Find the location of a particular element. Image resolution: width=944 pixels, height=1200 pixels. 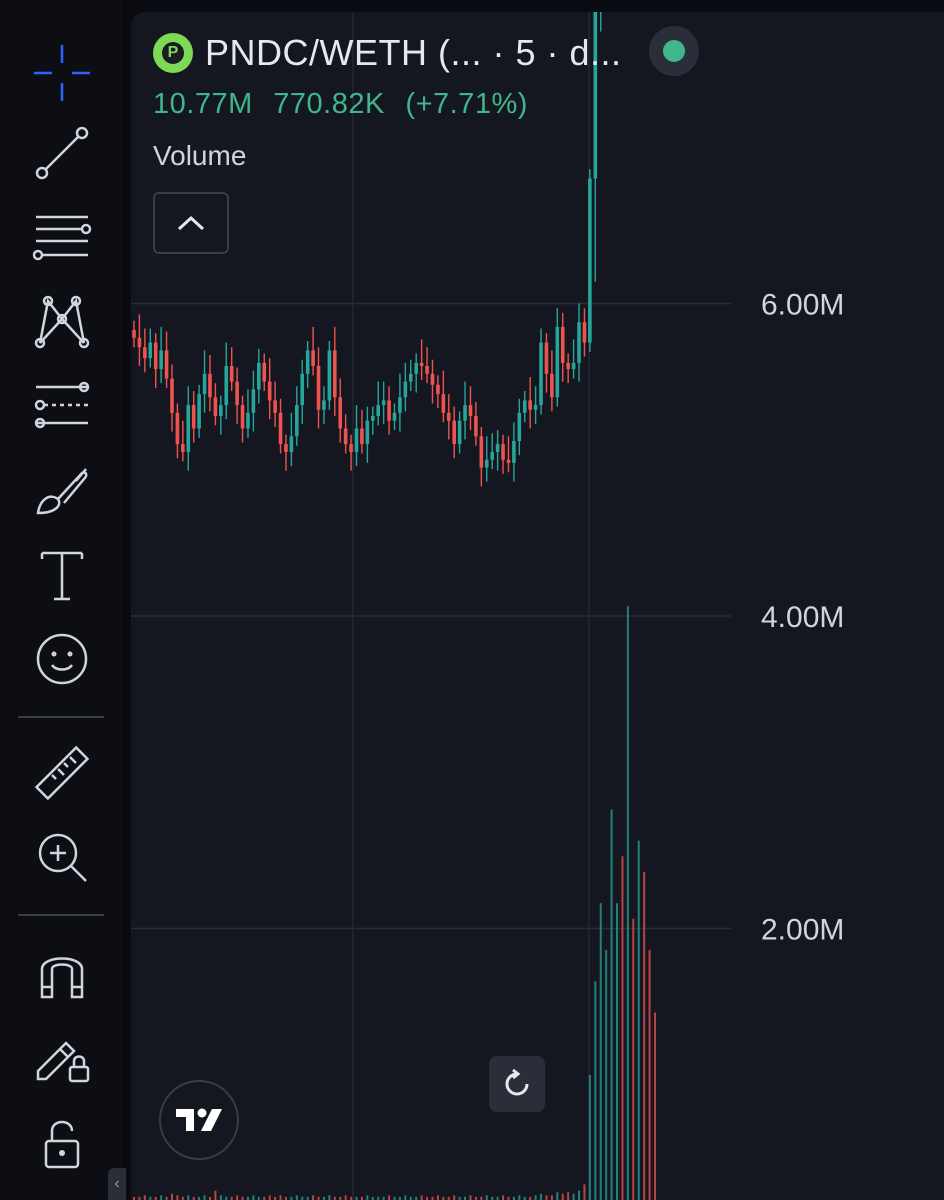

crosshair-icon is located at coordinates (62, 73).